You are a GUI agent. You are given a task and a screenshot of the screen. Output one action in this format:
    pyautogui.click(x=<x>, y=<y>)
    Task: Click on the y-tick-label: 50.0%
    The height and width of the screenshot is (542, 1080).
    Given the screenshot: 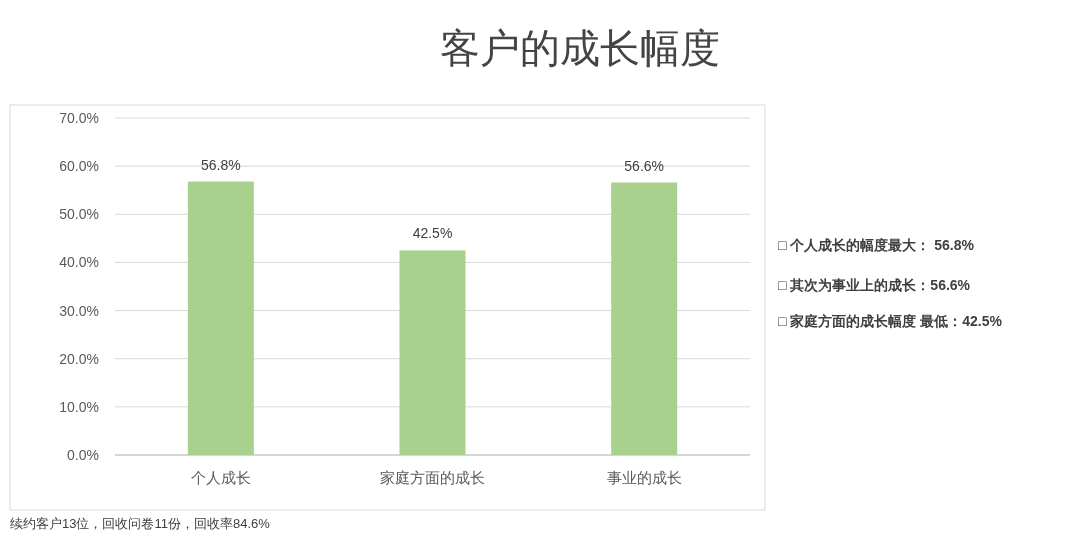 What is the action you would take?
    pyautogui.click(x=79, y=214)
    